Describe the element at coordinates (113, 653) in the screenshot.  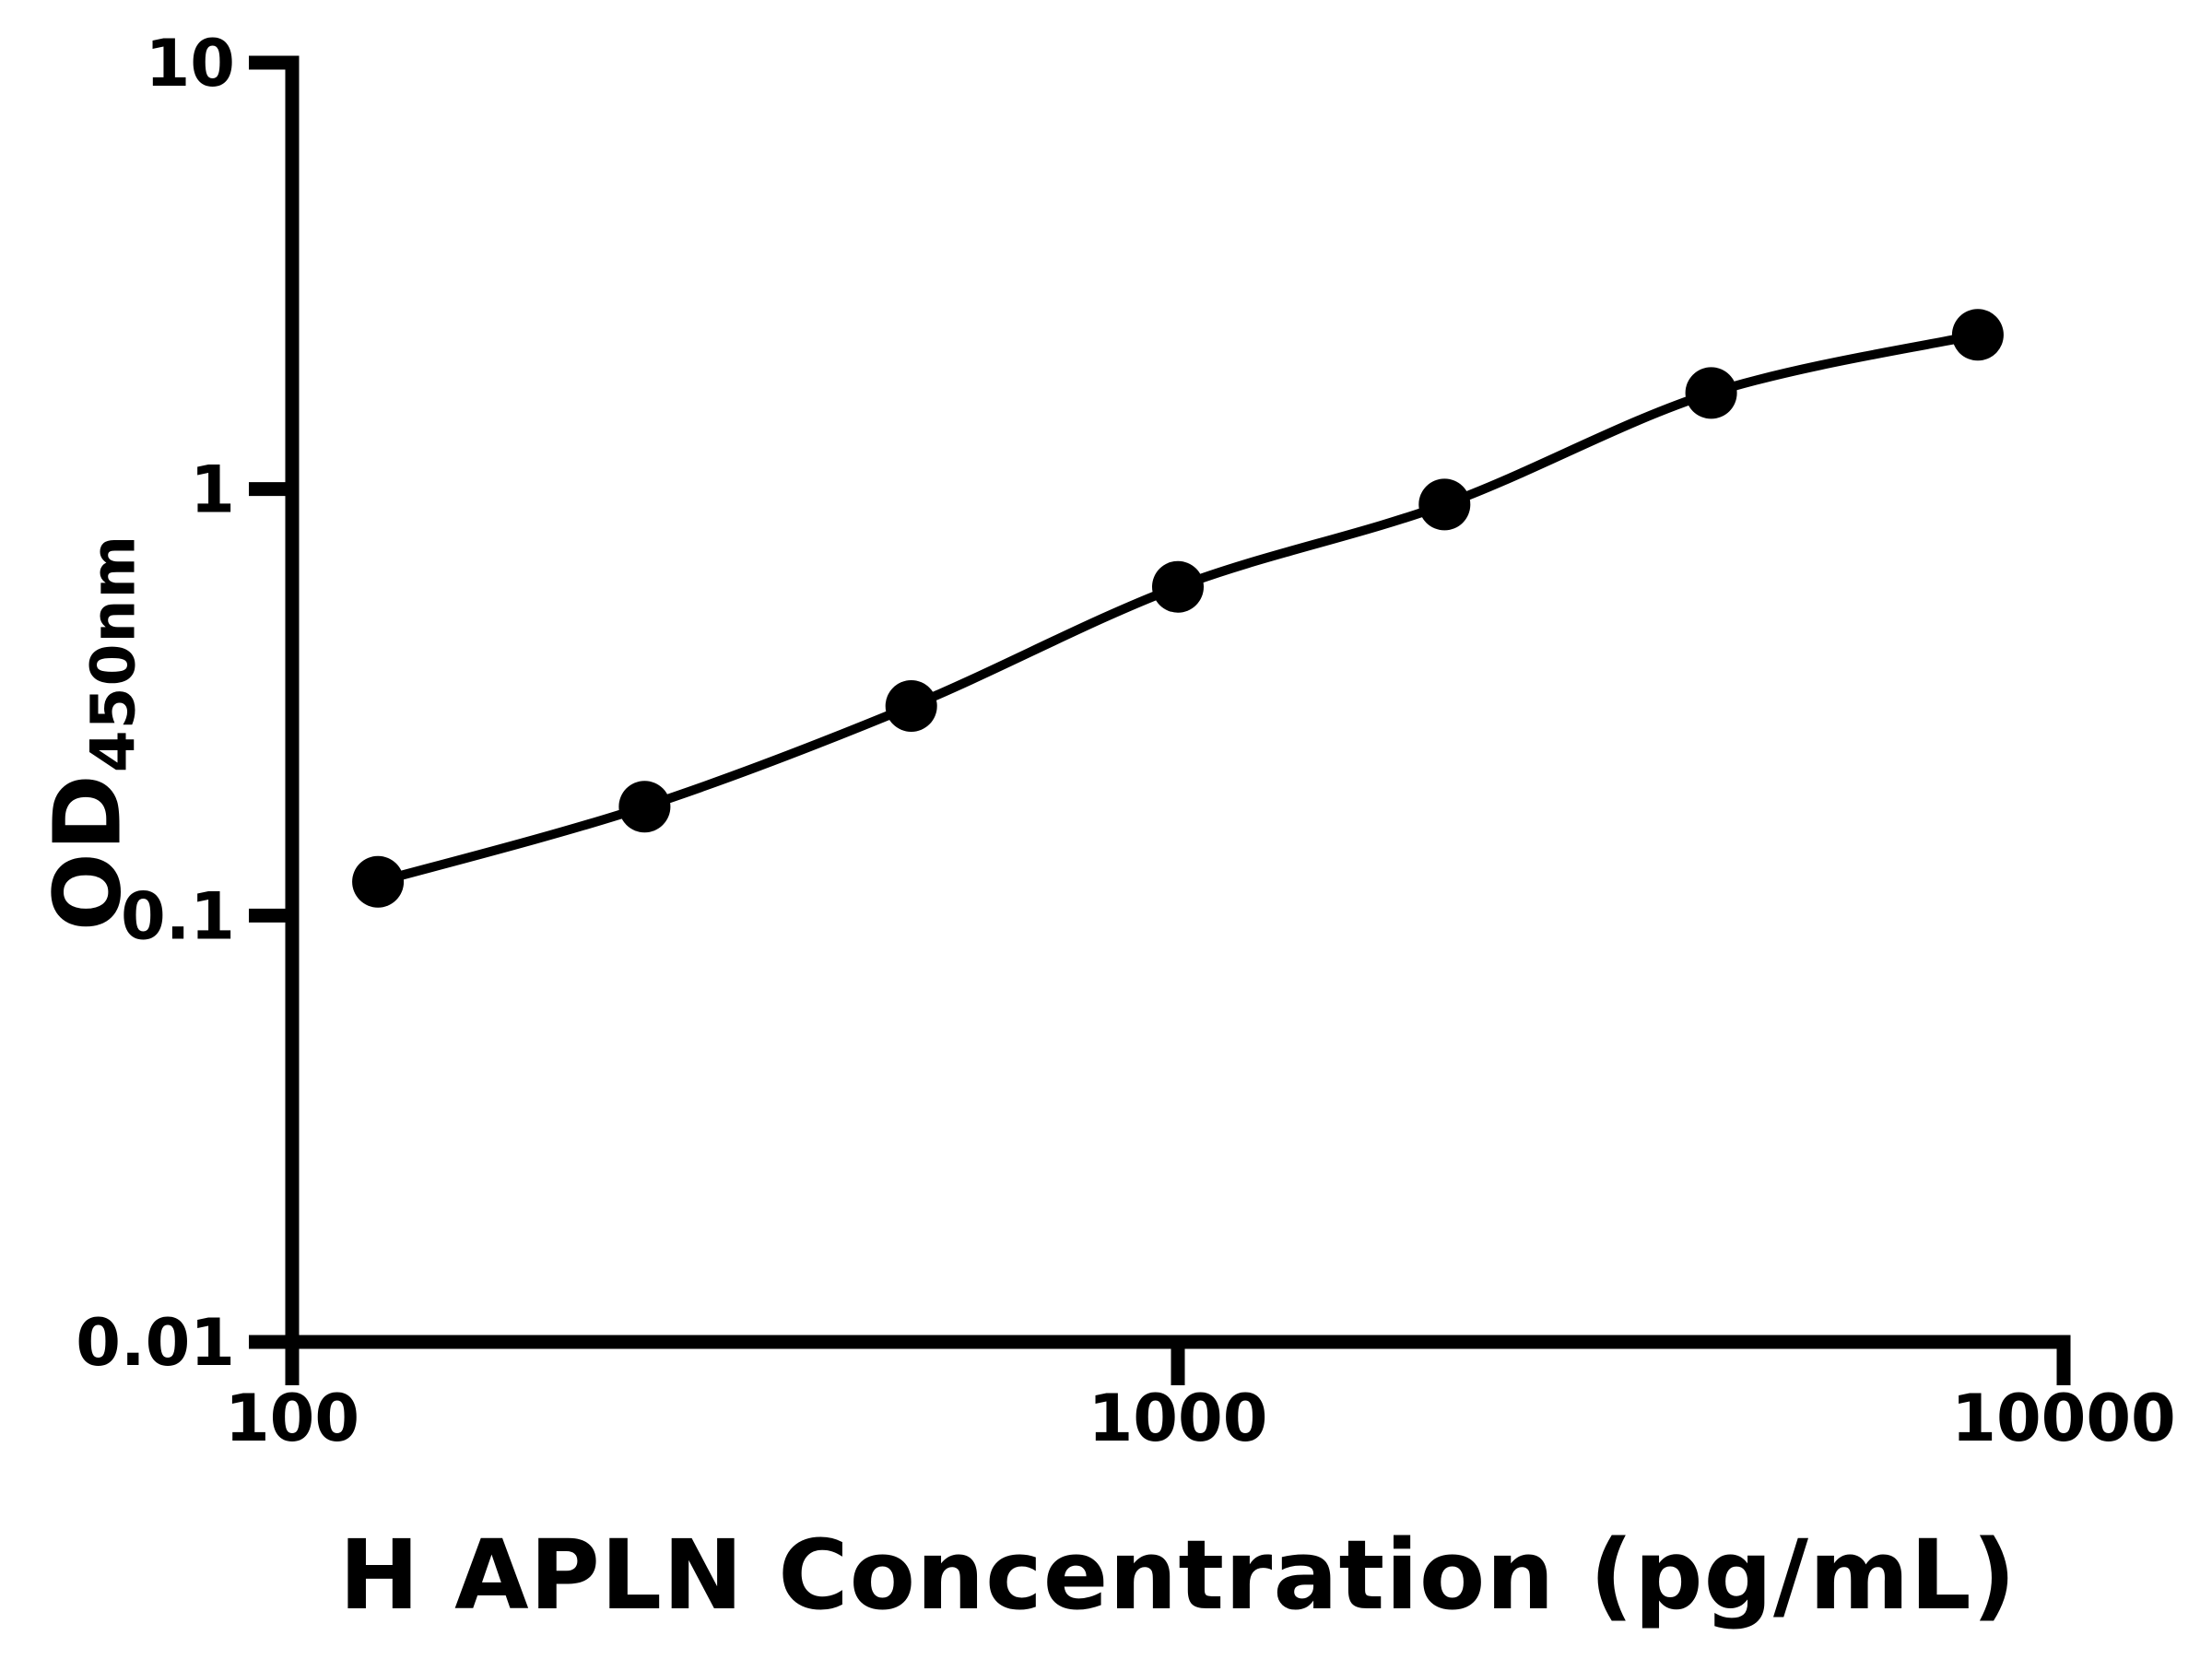
I see `y-axis-title-subscript: 450nm` at that location.